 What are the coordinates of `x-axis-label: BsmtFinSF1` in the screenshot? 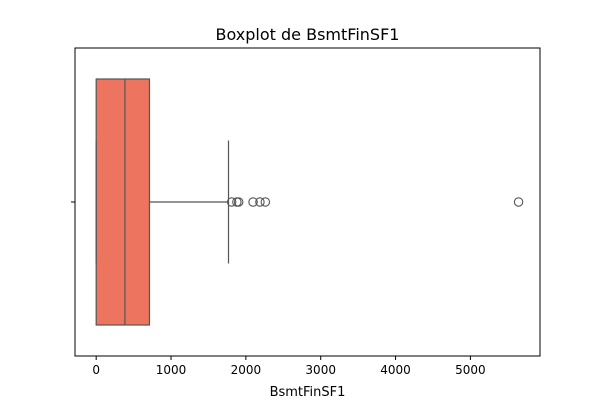 It's located at (308, 392).